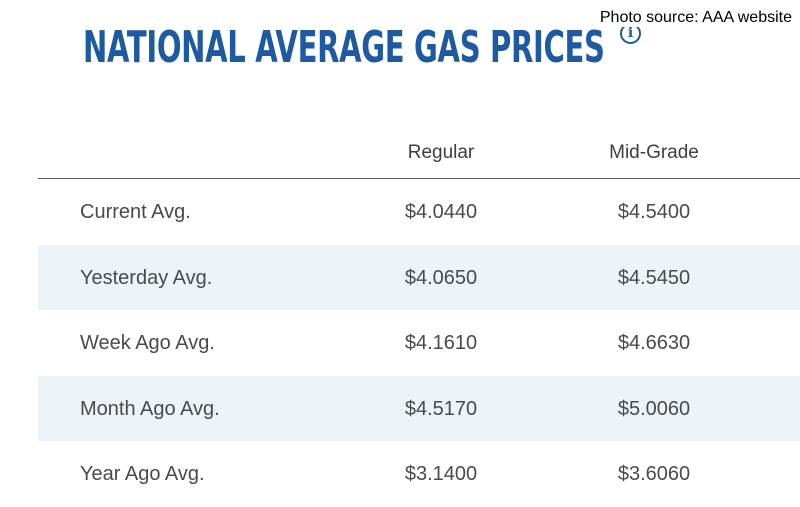  Describe the element at coordinates (344, 47) in the screenshot. I see `page-title: NATIONAL AVERAGE GAS PRICES` at that location.